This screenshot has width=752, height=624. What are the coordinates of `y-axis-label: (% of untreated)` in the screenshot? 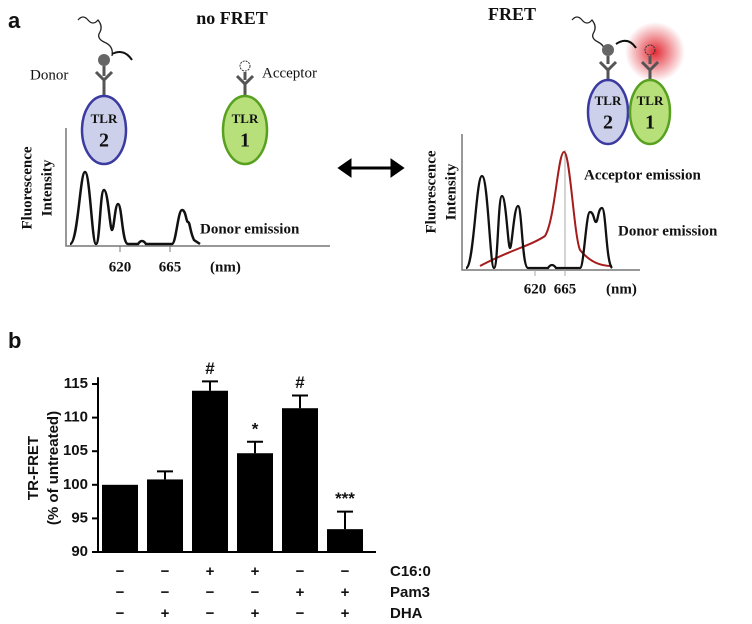 It's located at (53, 468).